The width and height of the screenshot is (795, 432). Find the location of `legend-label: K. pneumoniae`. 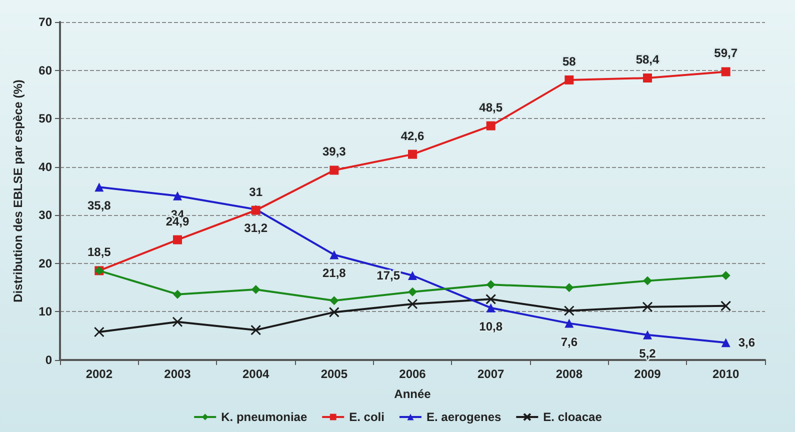

legend-label: K. pneumoniae is located at coordinates (264, 417).